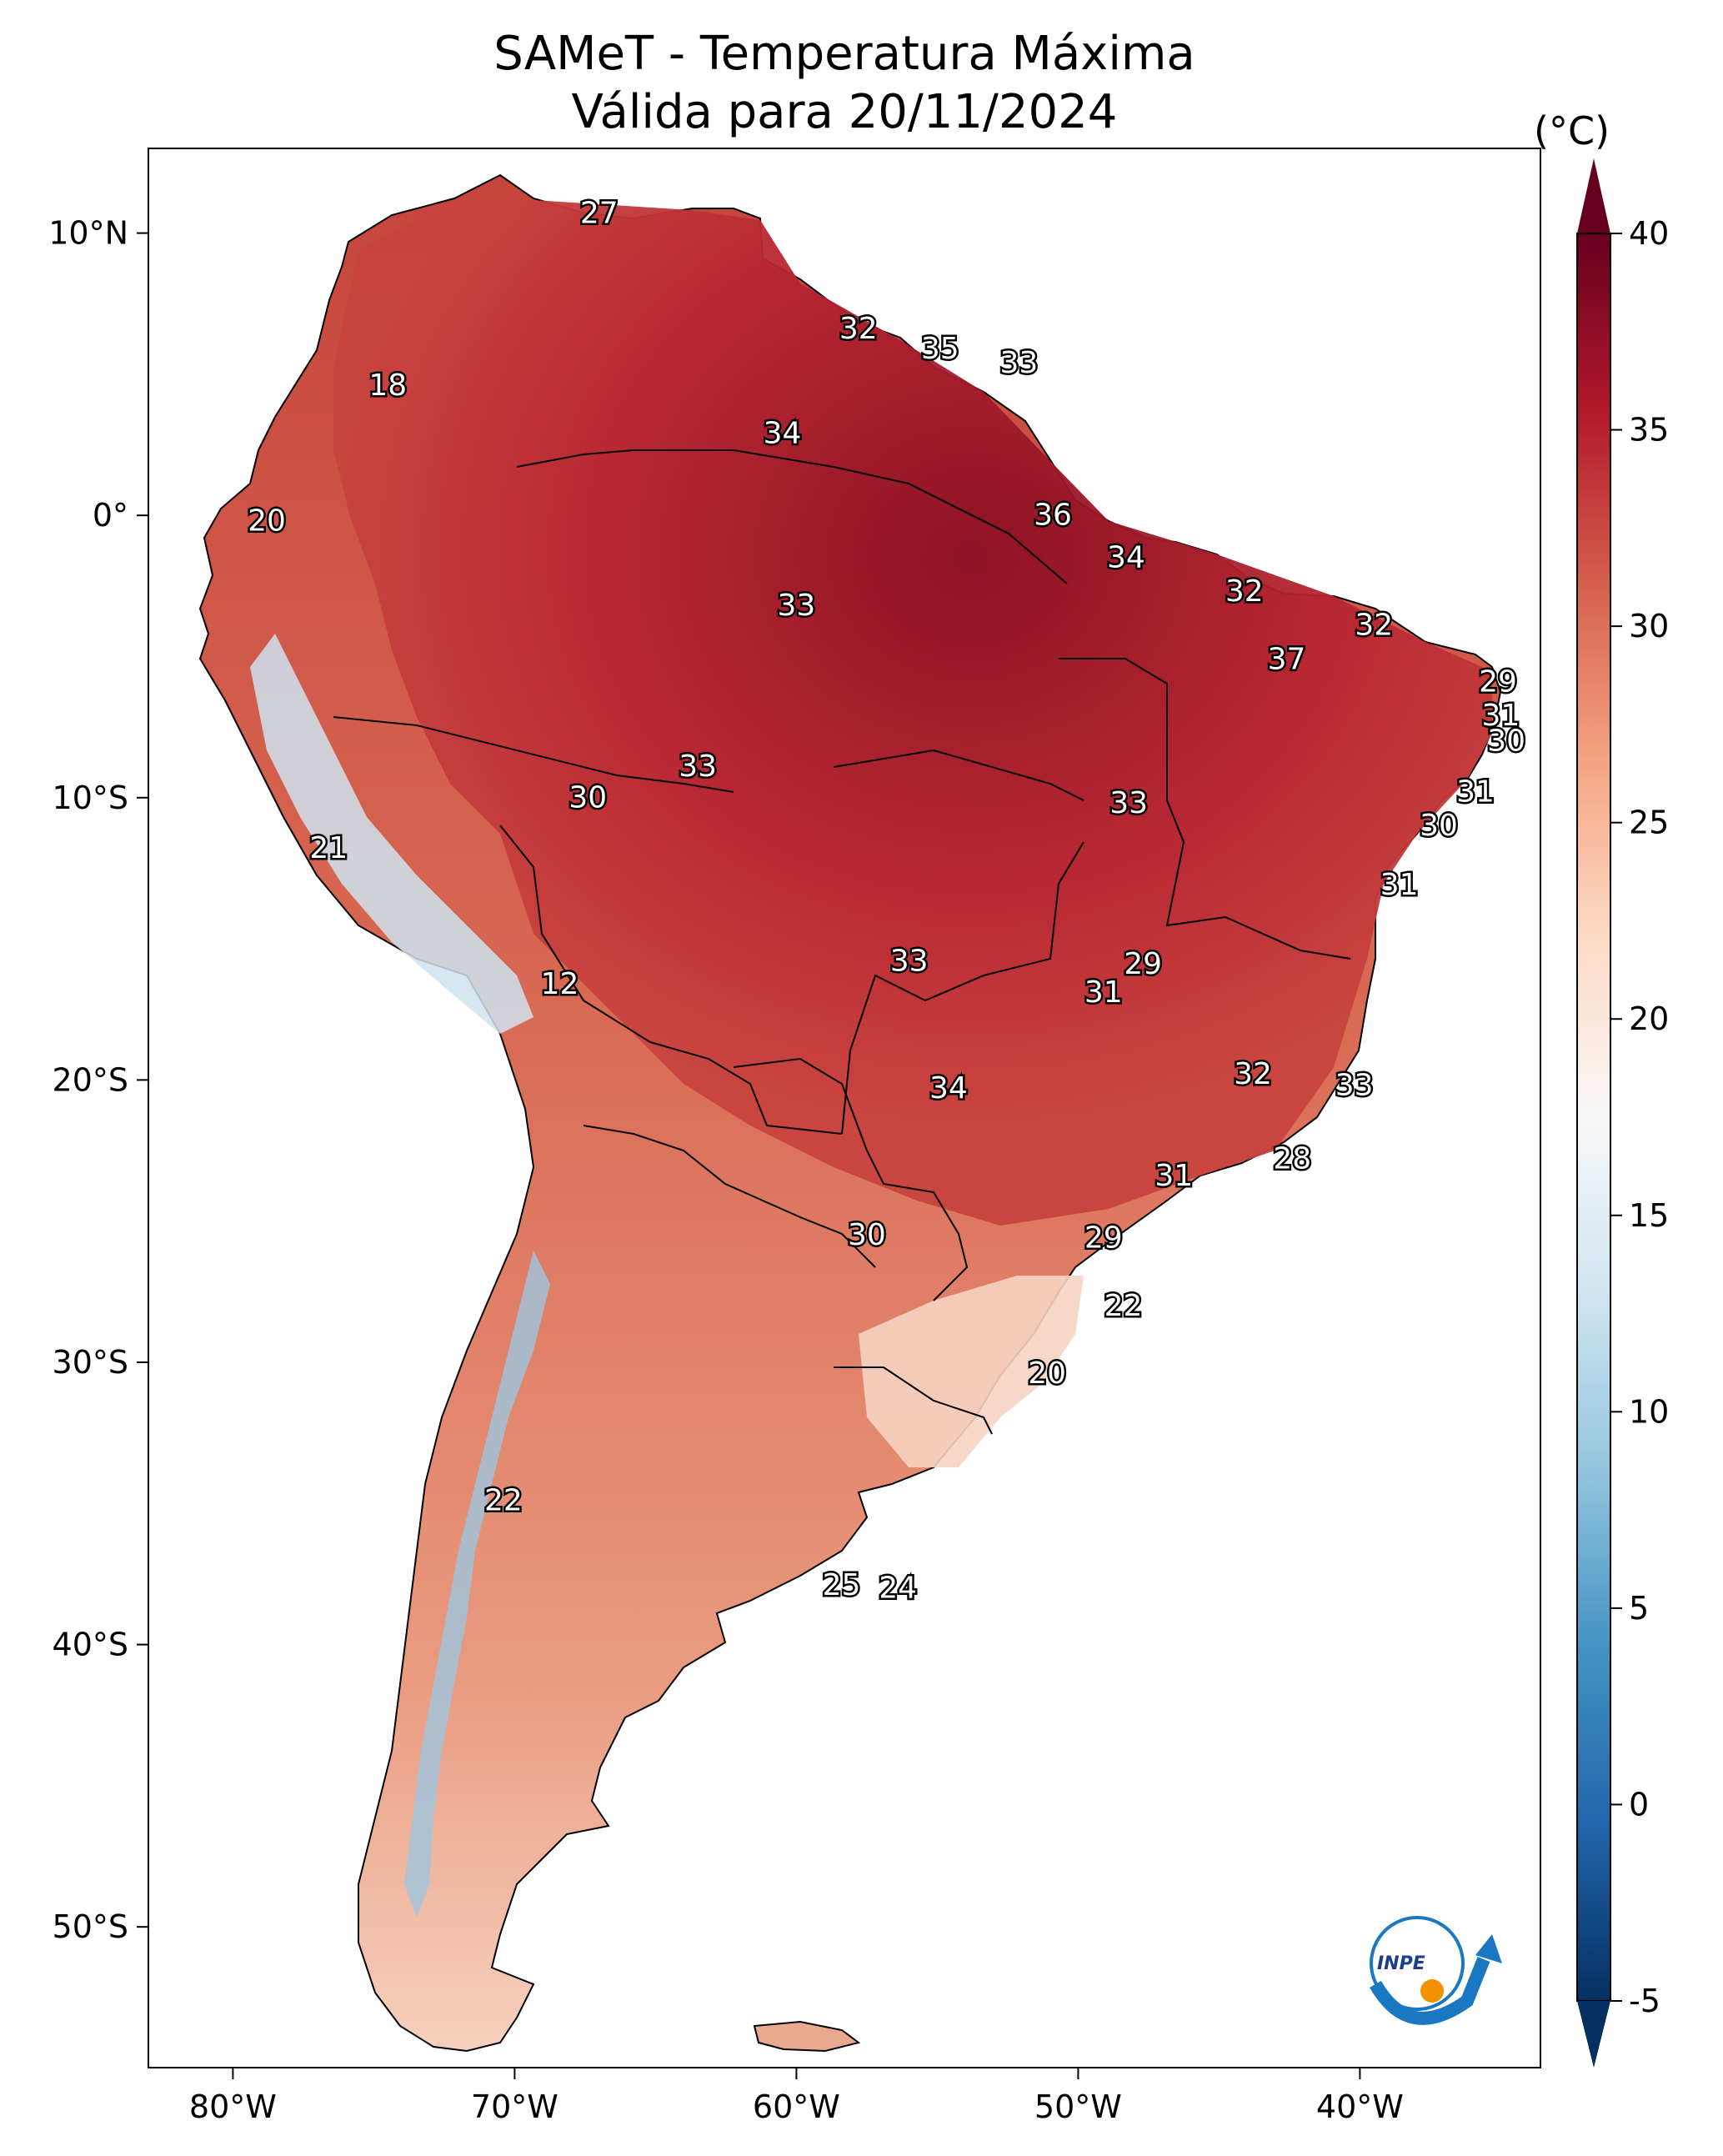 The height and width of the screenshot is (2156, 1723). Describe the element at coordinates (1292, 1159) in the screenshot. I see `contour-label: 28` at that location.